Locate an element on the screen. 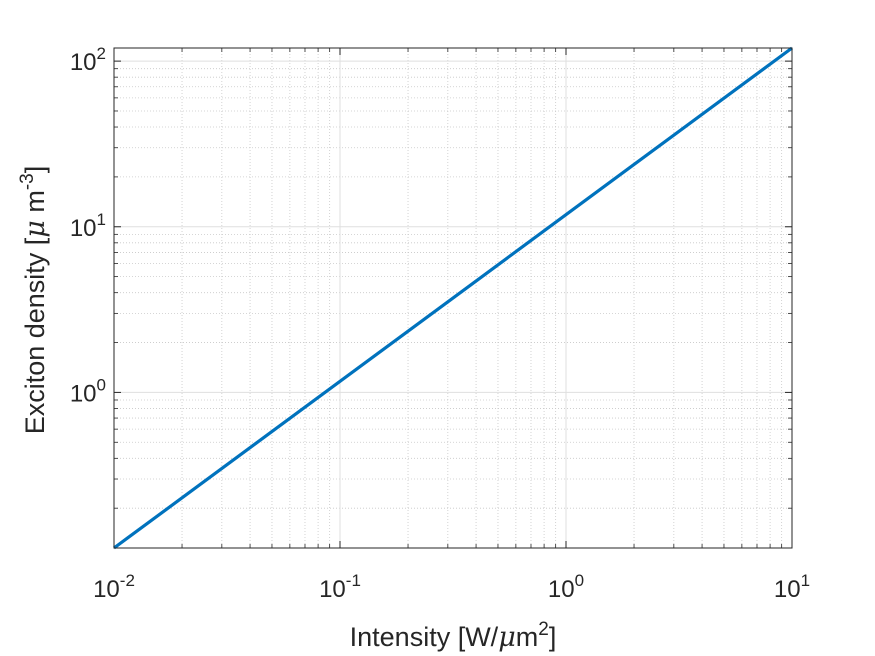 Image resolution: width=875 pixels, height=656 pixels. y-tick-labels: 10⁰ 10¹ 10² is located at coordinates (88, 225).